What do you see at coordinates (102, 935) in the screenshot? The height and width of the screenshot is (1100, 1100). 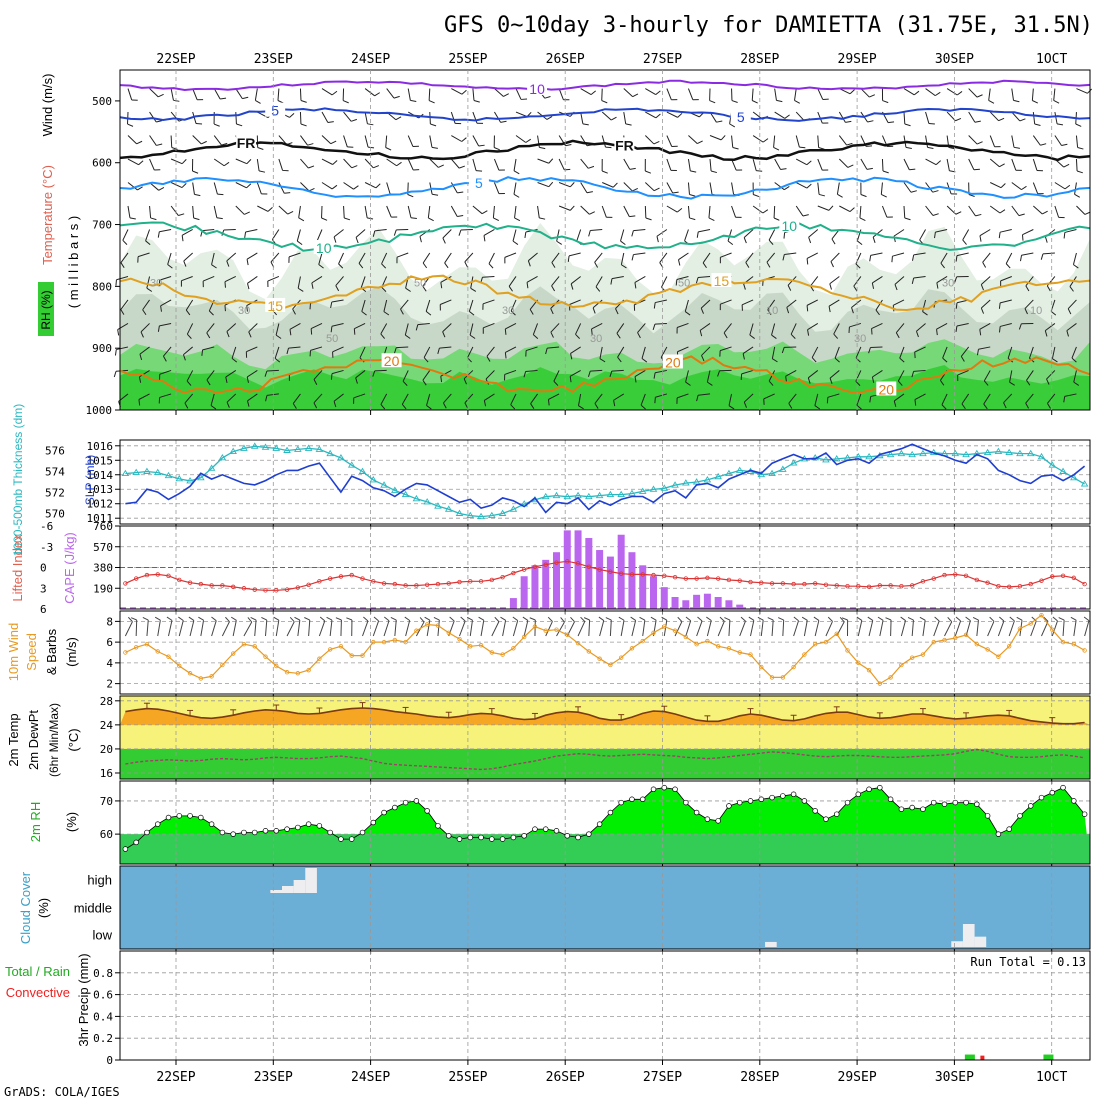 I see `cloud-level-label: low` at bounding box center [102, 935].